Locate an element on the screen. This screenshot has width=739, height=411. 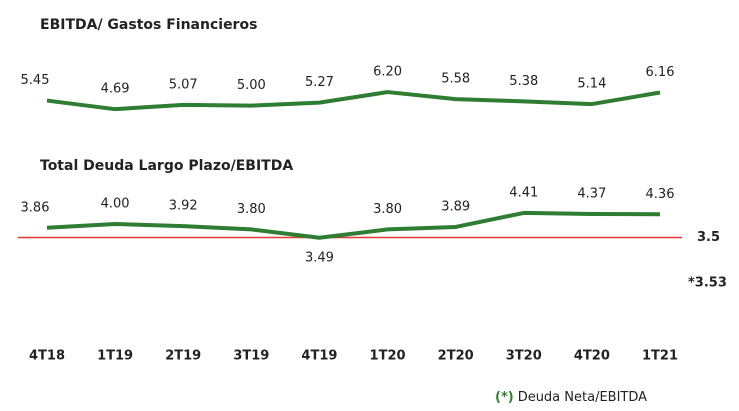
data-label: 3.92 is located at coordinates (183, 206).